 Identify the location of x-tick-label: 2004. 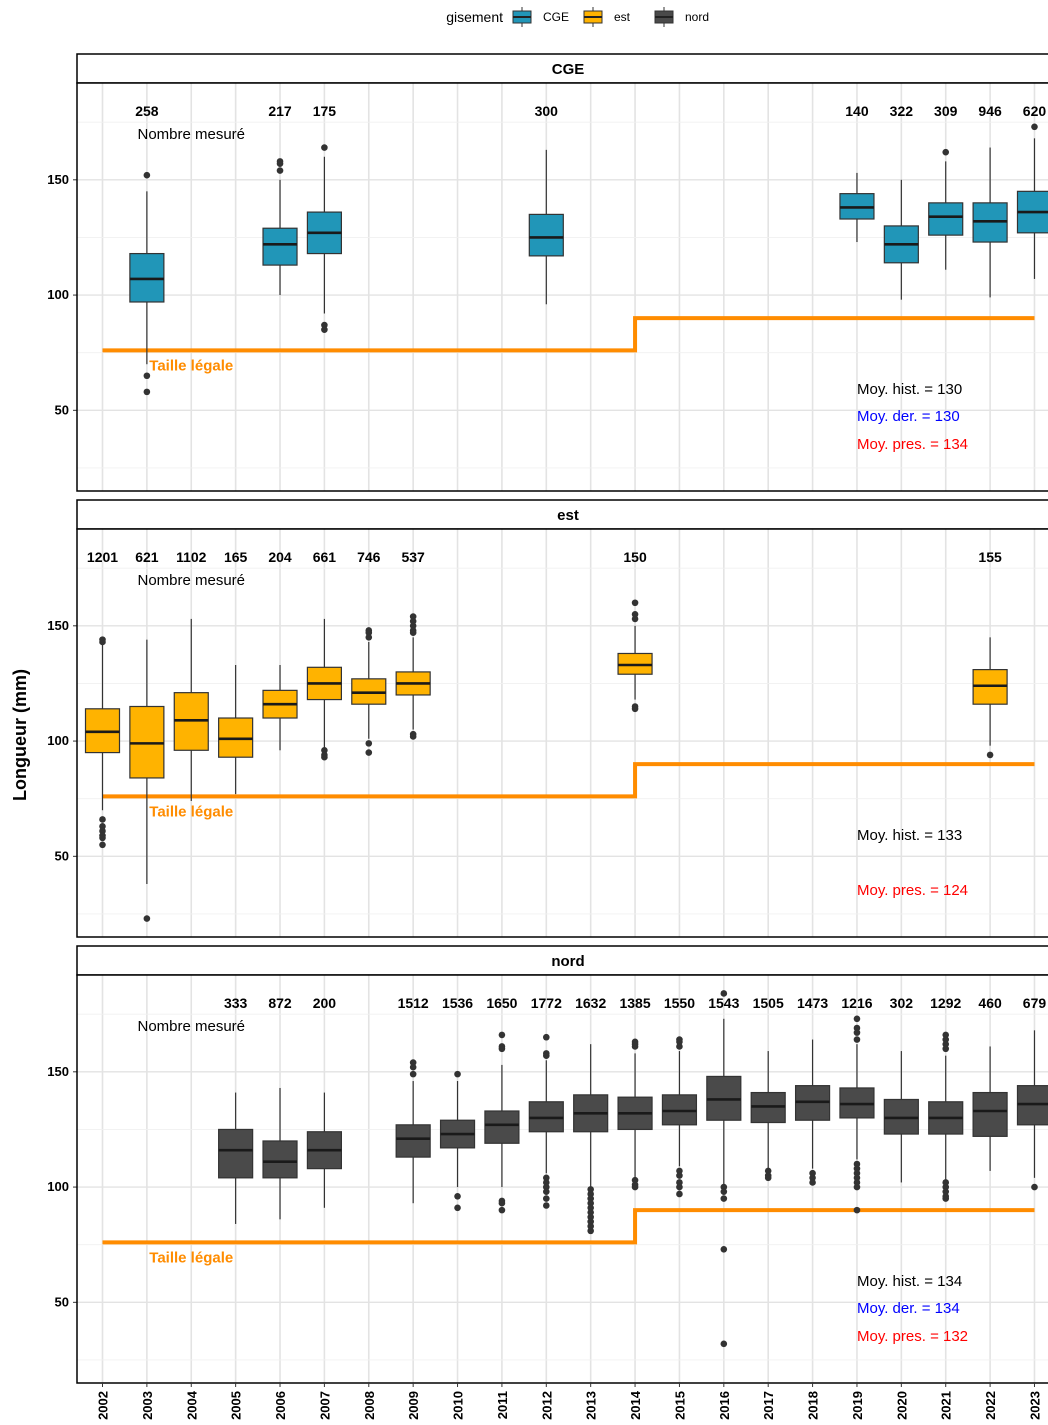
(191, 1405).